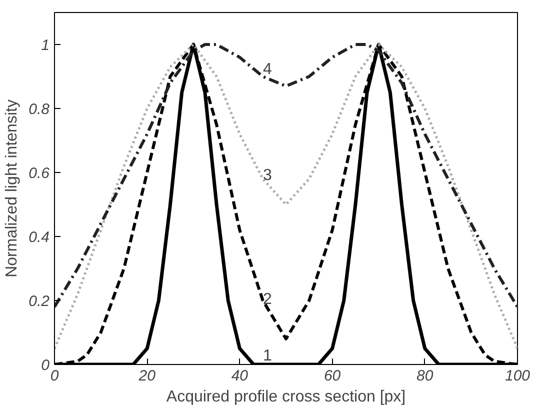  I want to click on series-label: 3, so click(267, 175).